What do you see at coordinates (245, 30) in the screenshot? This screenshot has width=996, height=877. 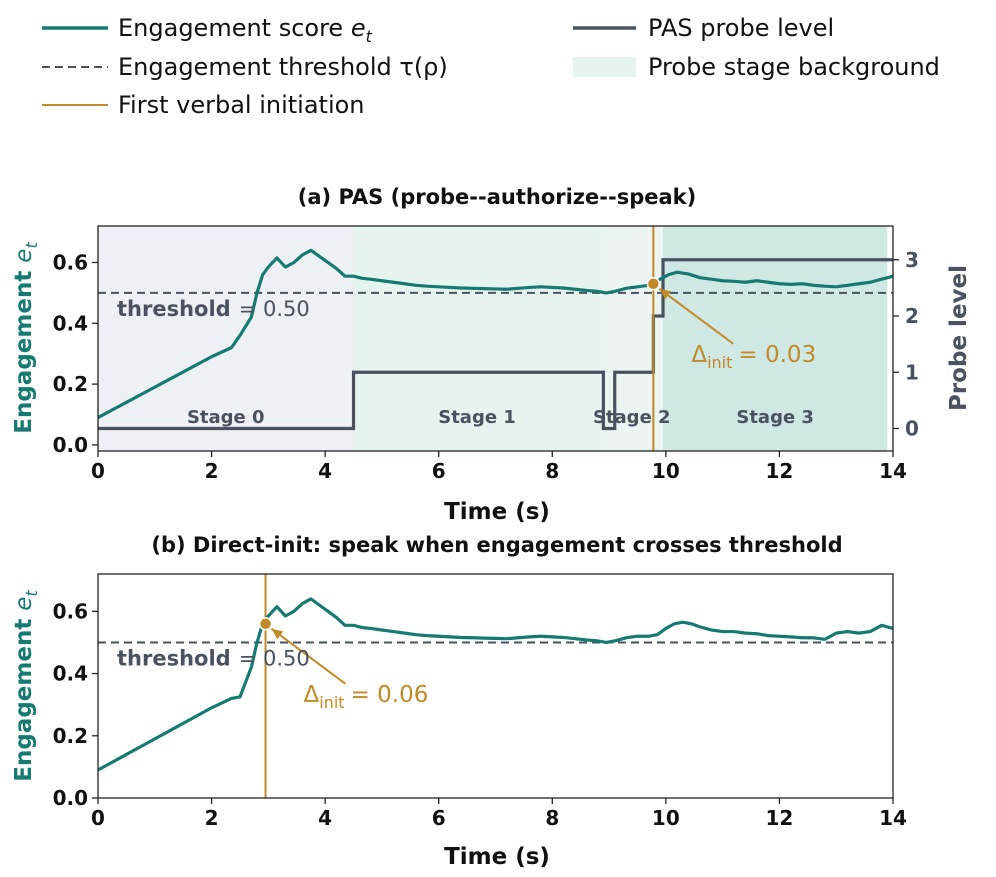 I see `legend-engagement-label: Engagement score et` at bounding box center [245, 30].